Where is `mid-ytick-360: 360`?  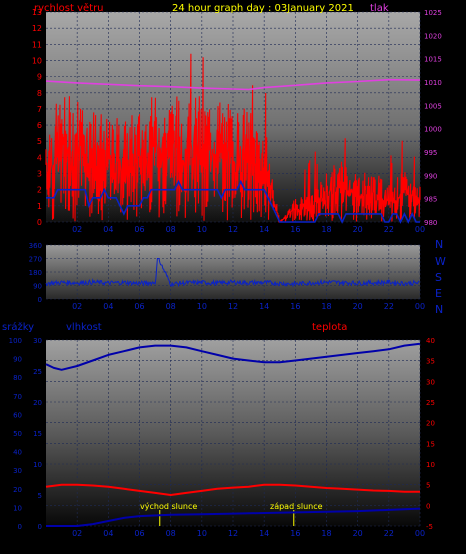
mid-ytick-360: 360 is located at coordinates (35, 246).